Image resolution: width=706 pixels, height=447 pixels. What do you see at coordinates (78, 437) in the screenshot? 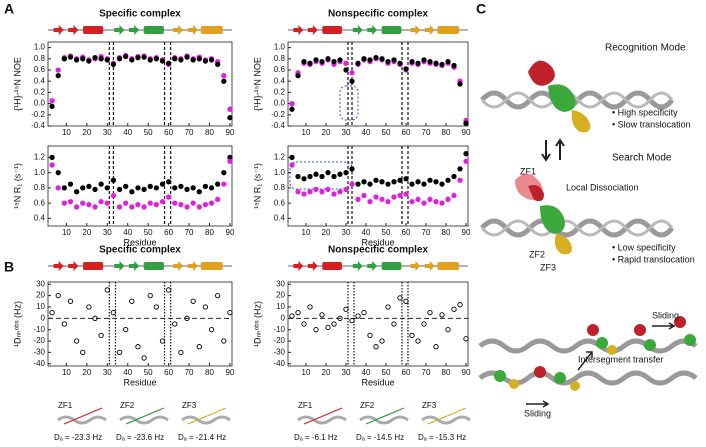
I see `da-label: Dₐ = -23.3 Hz` at bounding box center [78, 437].